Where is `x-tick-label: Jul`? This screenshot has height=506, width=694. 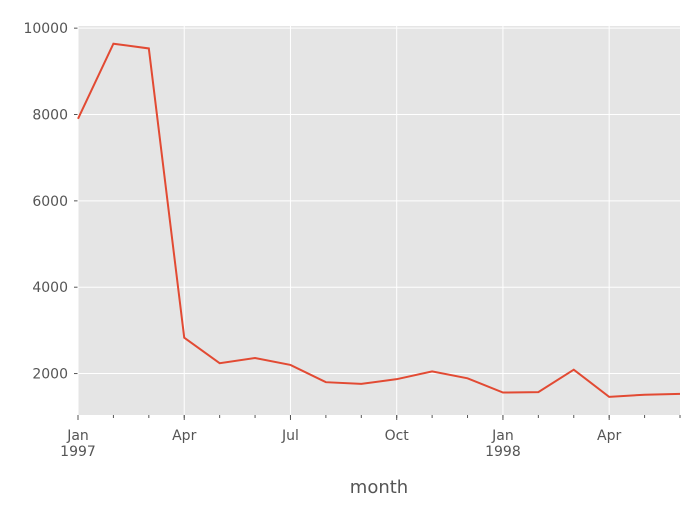
x-tick-label: Jul is located at coordinates (290, 436).